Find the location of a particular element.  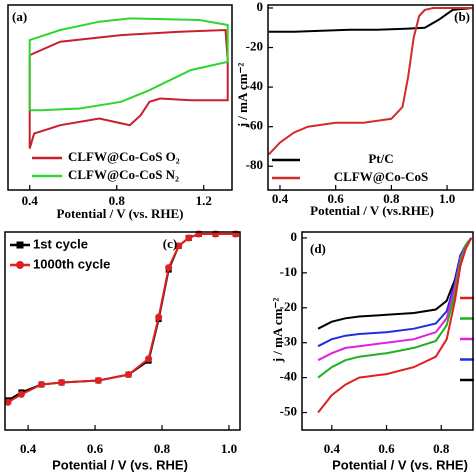

panel-label: (c) is located at coordinates (170, 243).